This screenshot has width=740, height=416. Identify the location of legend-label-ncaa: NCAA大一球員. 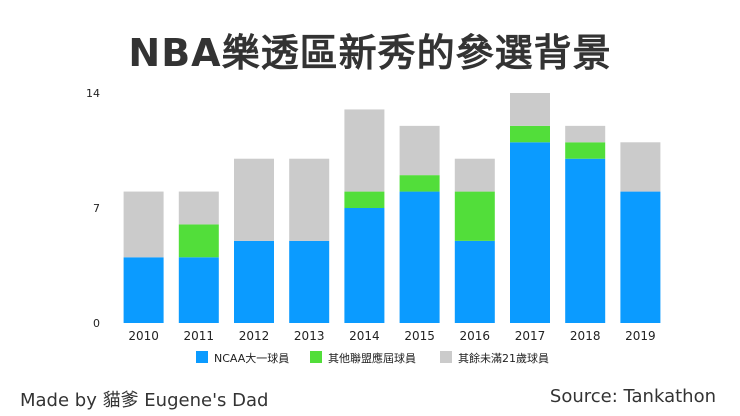
(251, 358).